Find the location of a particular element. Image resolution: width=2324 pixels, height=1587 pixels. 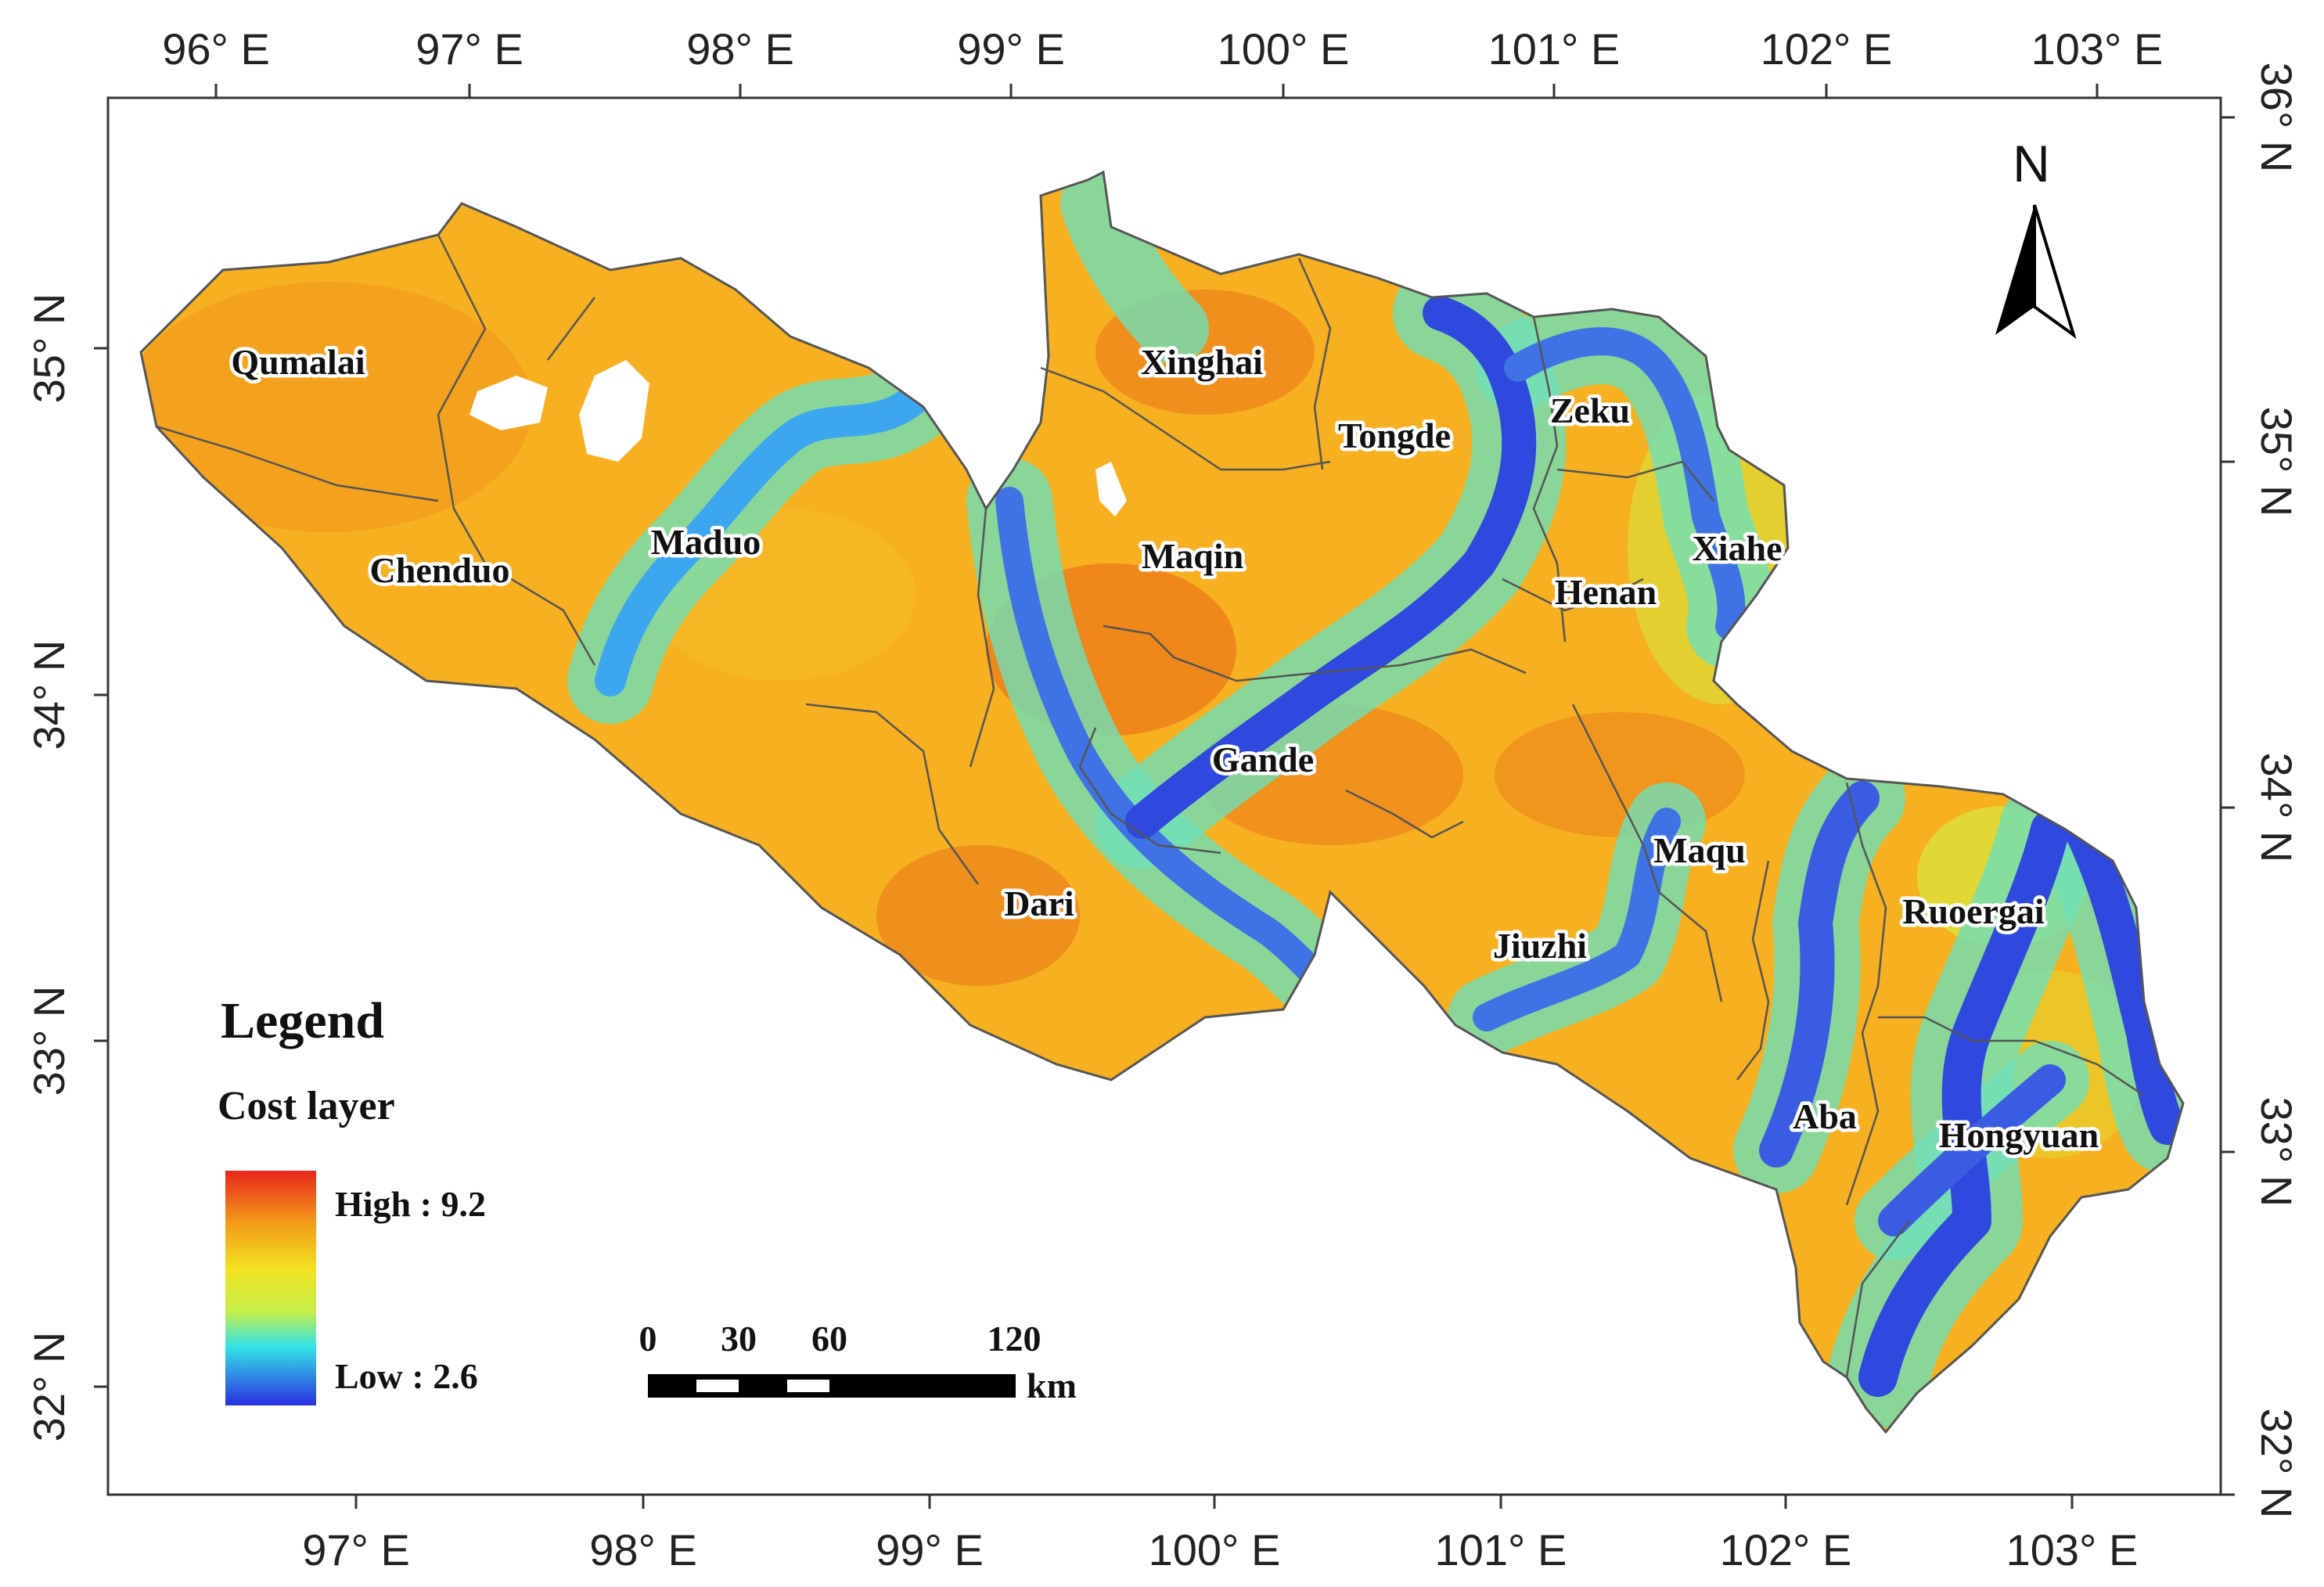

scale-unit: km is located at coordinates (1052, 1385).